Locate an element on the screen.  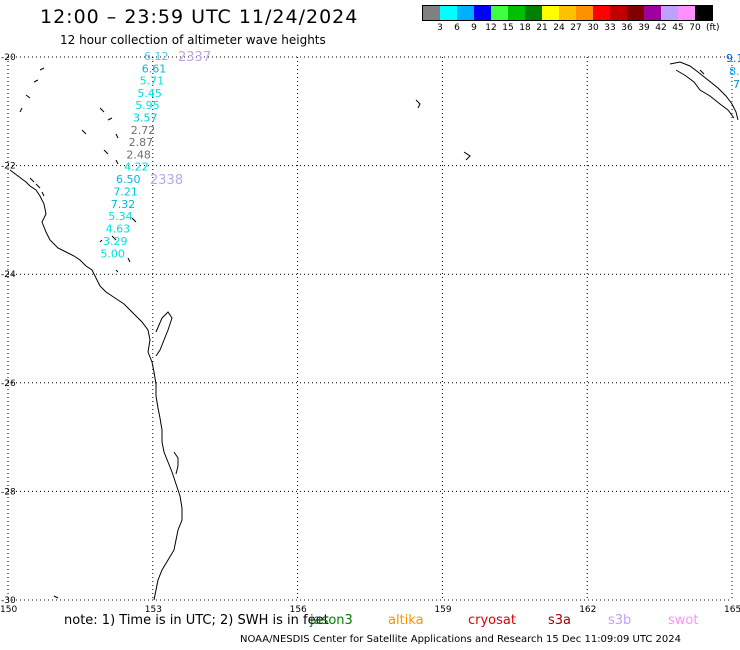
pass-number-label: 2338 is located at coordinates (166, 180).